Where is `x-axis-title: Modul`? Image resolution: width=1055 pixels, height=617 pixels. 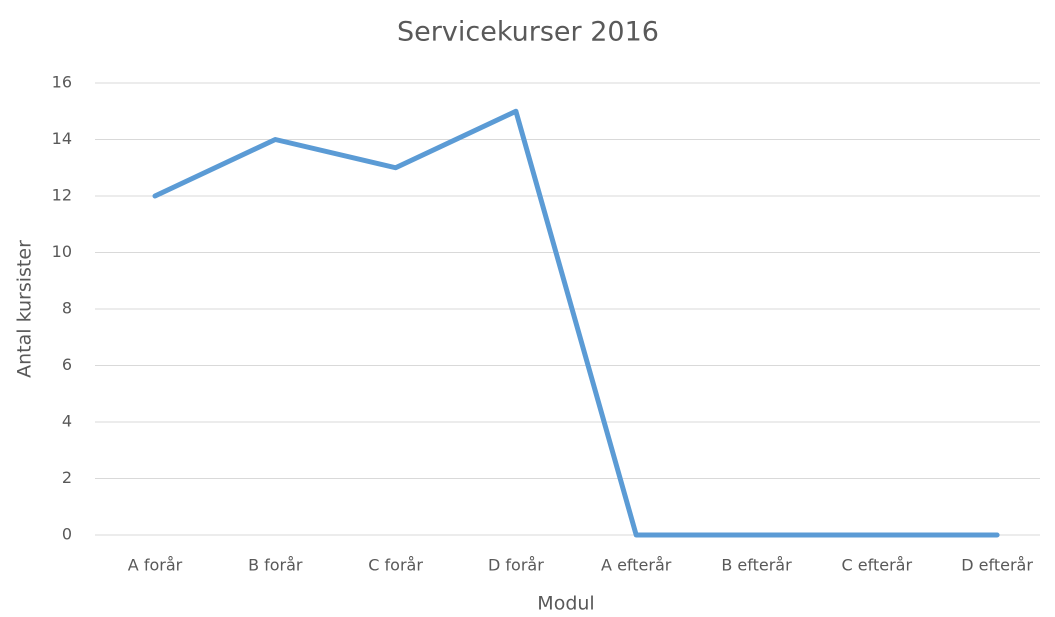
x-axis-title: Modul is located at coordinates (565, 604).